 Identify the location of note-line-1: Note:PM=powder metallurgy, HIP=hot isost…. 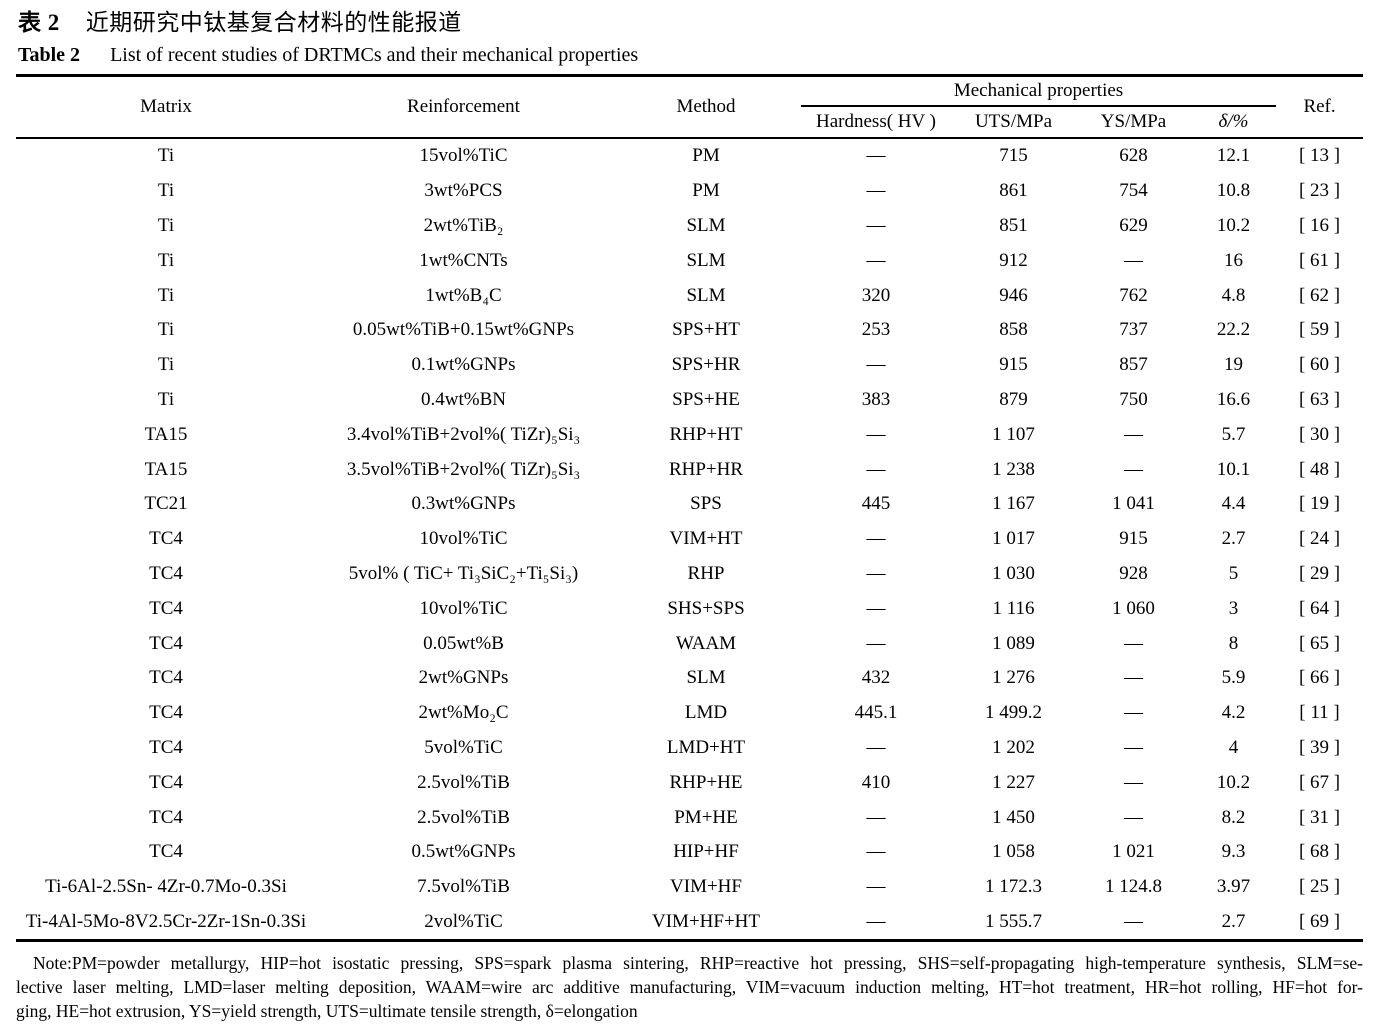
(698, 963).